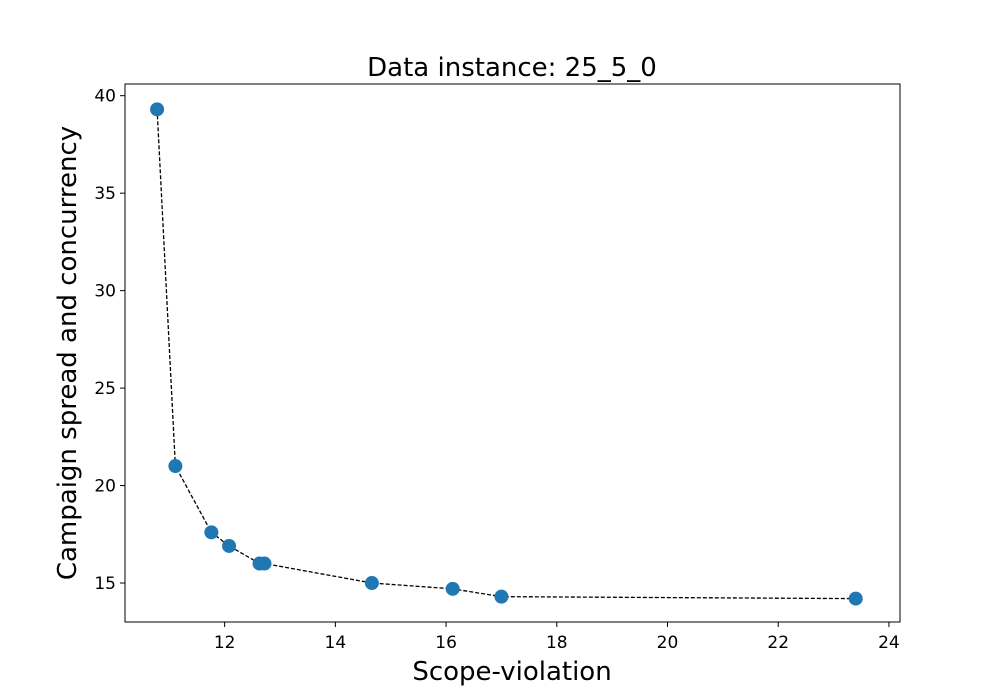 The height and width of the screenshot is (700, 1000). Describe the element at coordinates (105, 292) in the screenshot. I see `y-tick-label: 30` at that location.